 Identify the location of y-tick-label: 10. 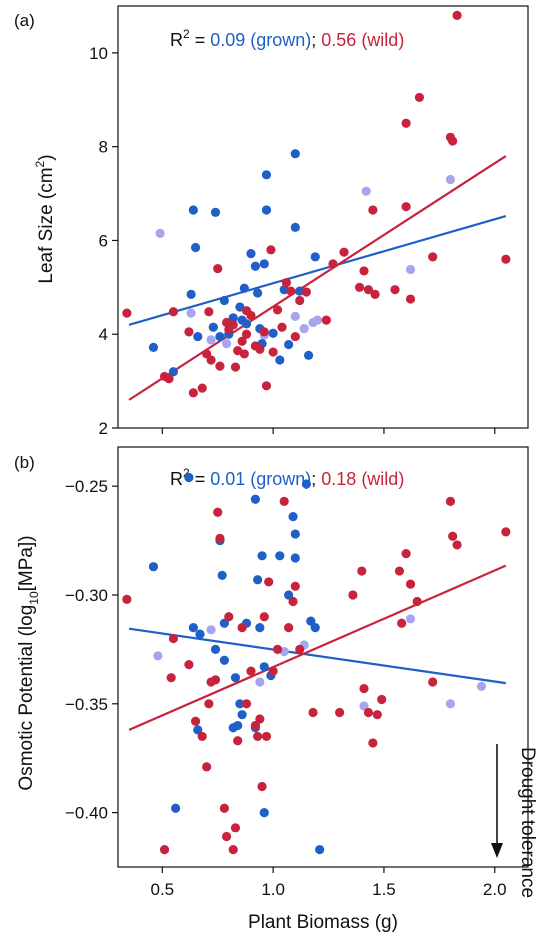
(98, 53).